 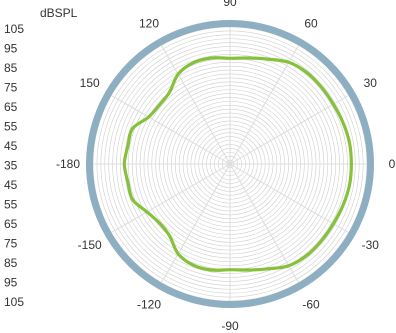 What do you see at coordinates (392, 164) in the screenshot?
I see `angle-label: 0` at bounding box center [392, 164].